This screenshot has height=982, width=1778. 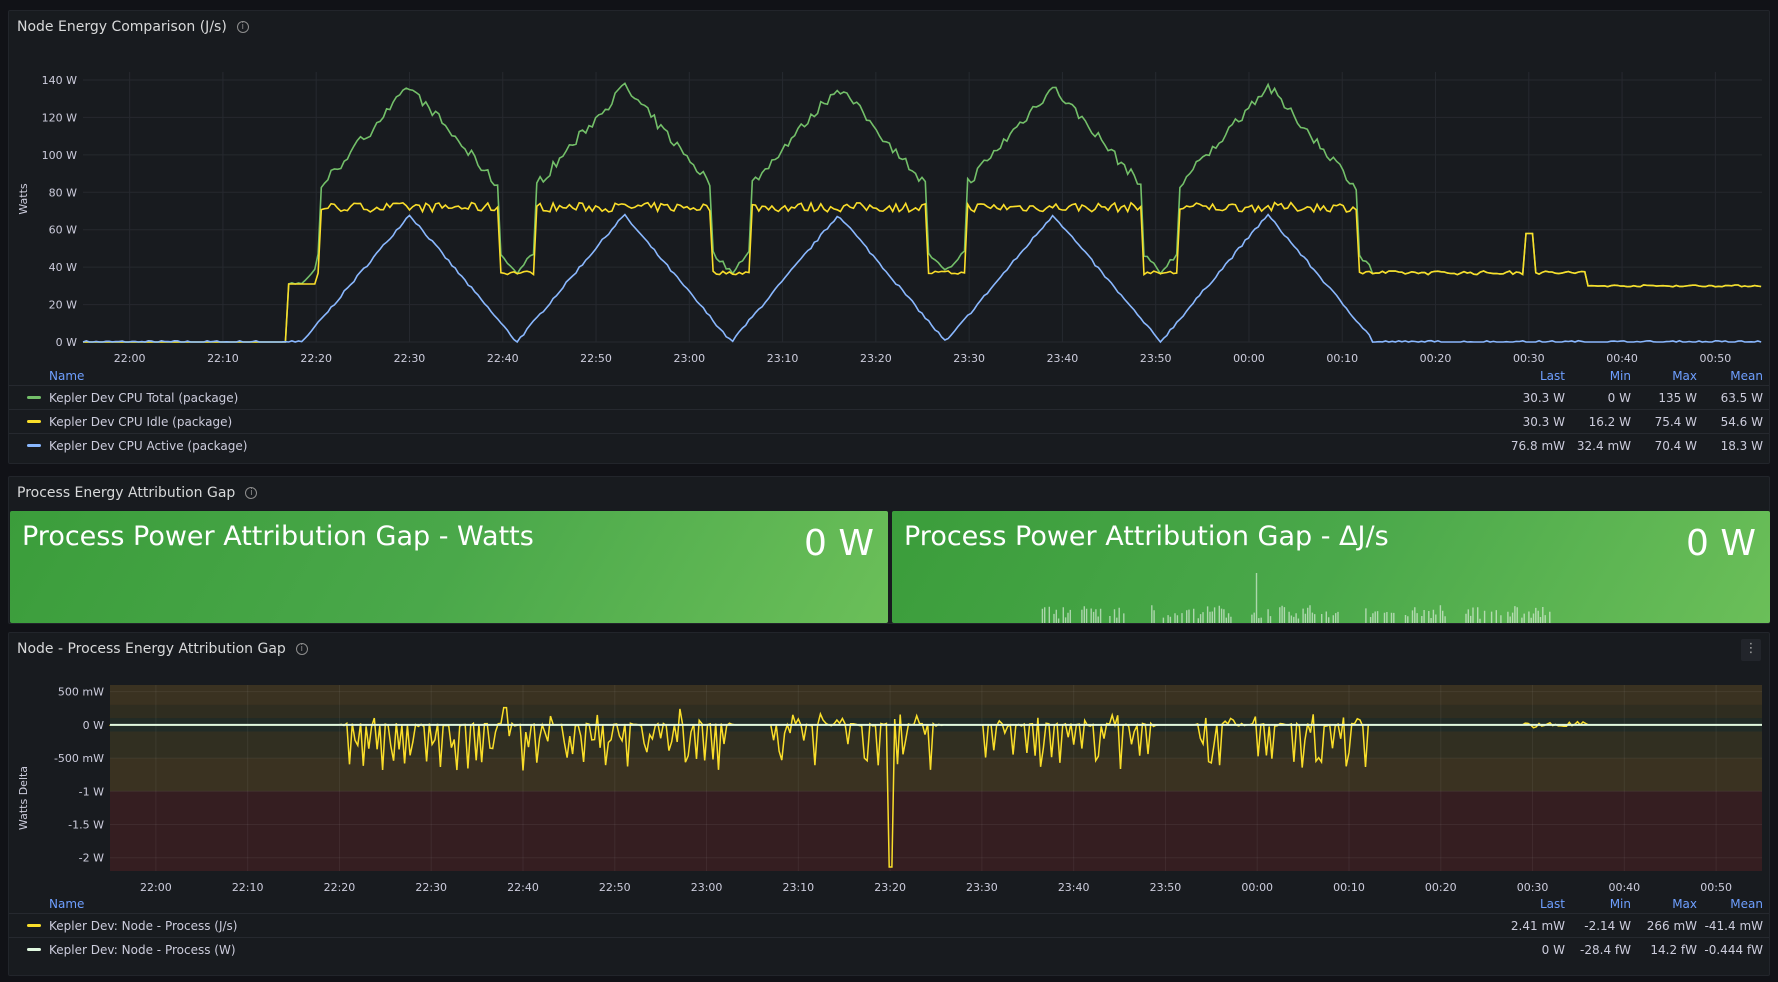 What do you see at coordinates (1342, 358) in the screenshot?
I see `x-tick-label: 00:10` at bounding box center [1342, 358].